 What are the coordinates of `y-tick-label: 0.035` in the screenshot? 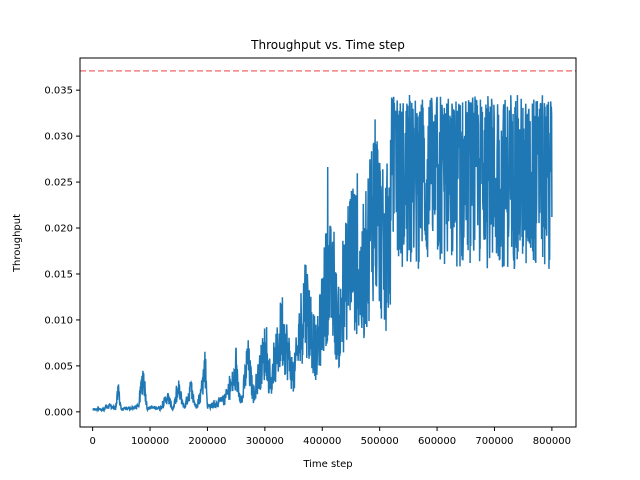 It's located at (58, 91).